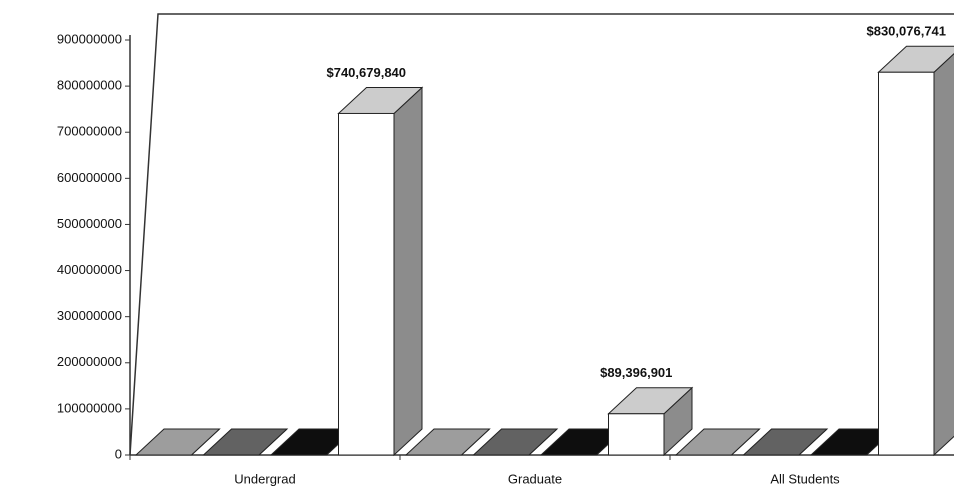 The width and height of the screenshot is (954, 498). What do you see at coordinates (89, 269) in the screenshot?
I see `y-tick-label: 400000000` at bounding box center [89, 269].